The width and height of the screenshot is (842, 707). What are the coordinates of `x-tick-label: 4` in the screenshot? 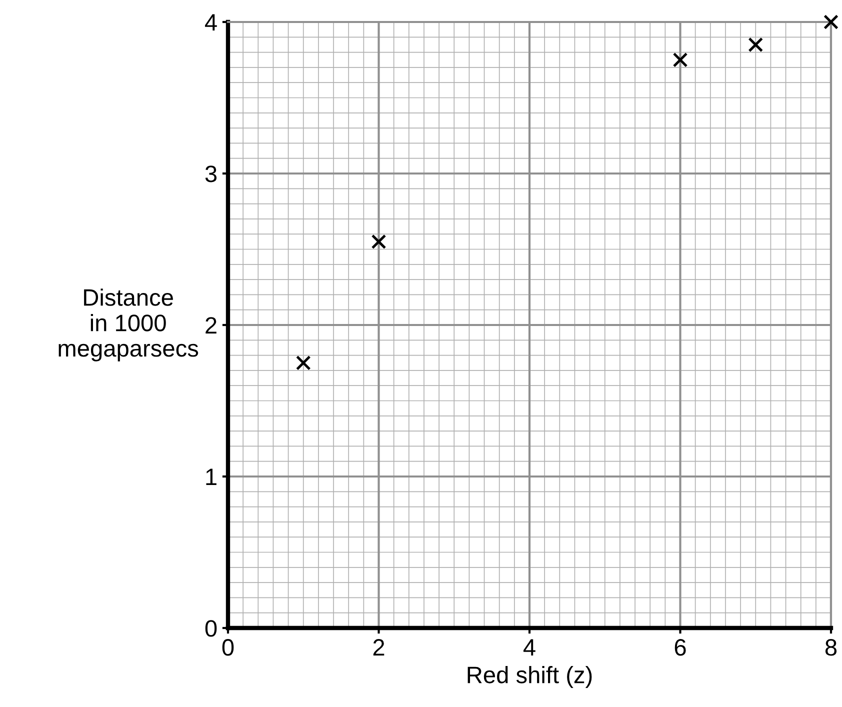 It's located at (529, 647).